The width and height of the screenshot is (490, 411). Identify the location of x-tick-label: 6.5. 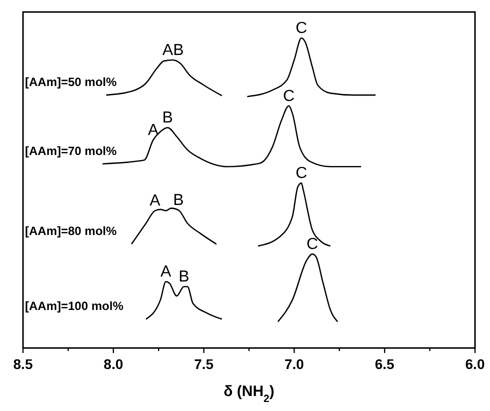
(384, 364).